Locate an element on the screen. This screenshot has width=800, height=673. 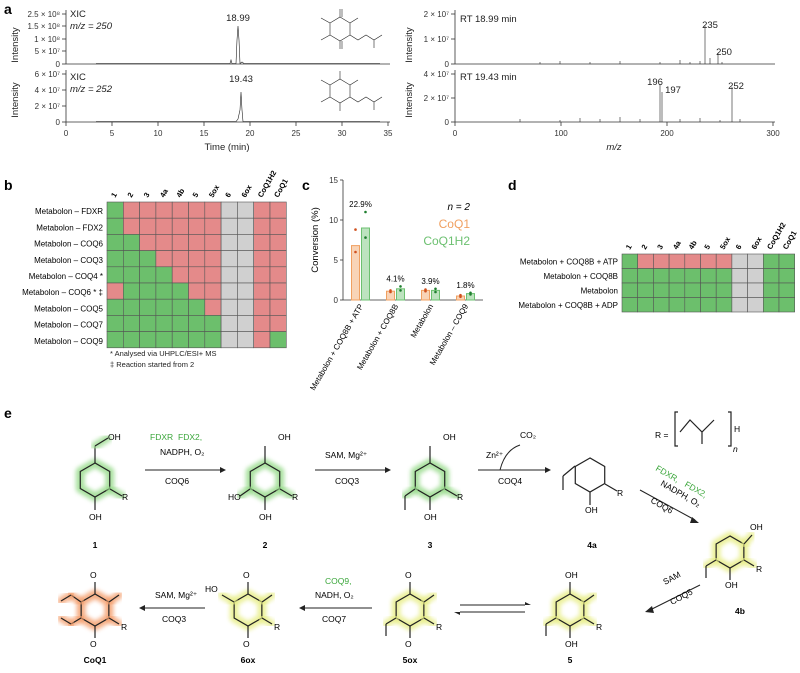
ms1-peak-235: 235 is located at coordinates (710, 25).